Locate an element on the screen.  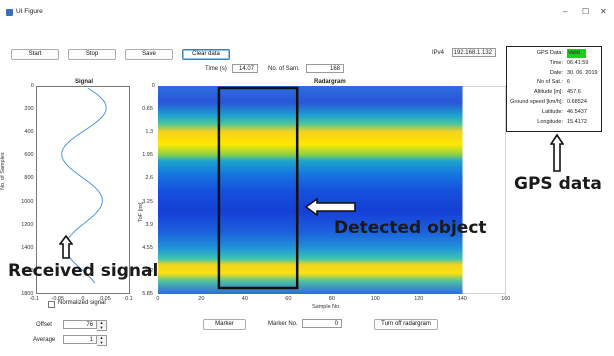
radargram-title: Radargram is located at coordinates (330, 82).